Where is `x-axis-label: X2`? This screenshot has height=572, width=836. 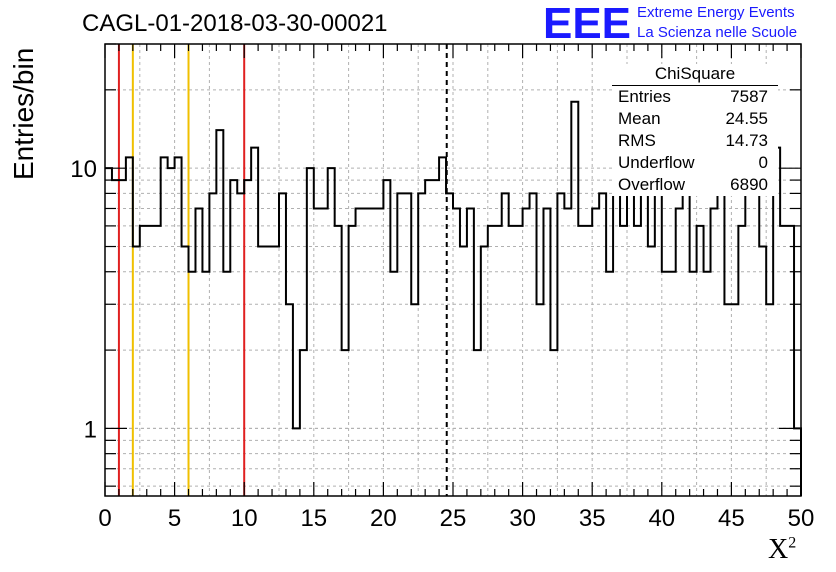 x-axis-label: X2 is located at coordinates (782, 550).